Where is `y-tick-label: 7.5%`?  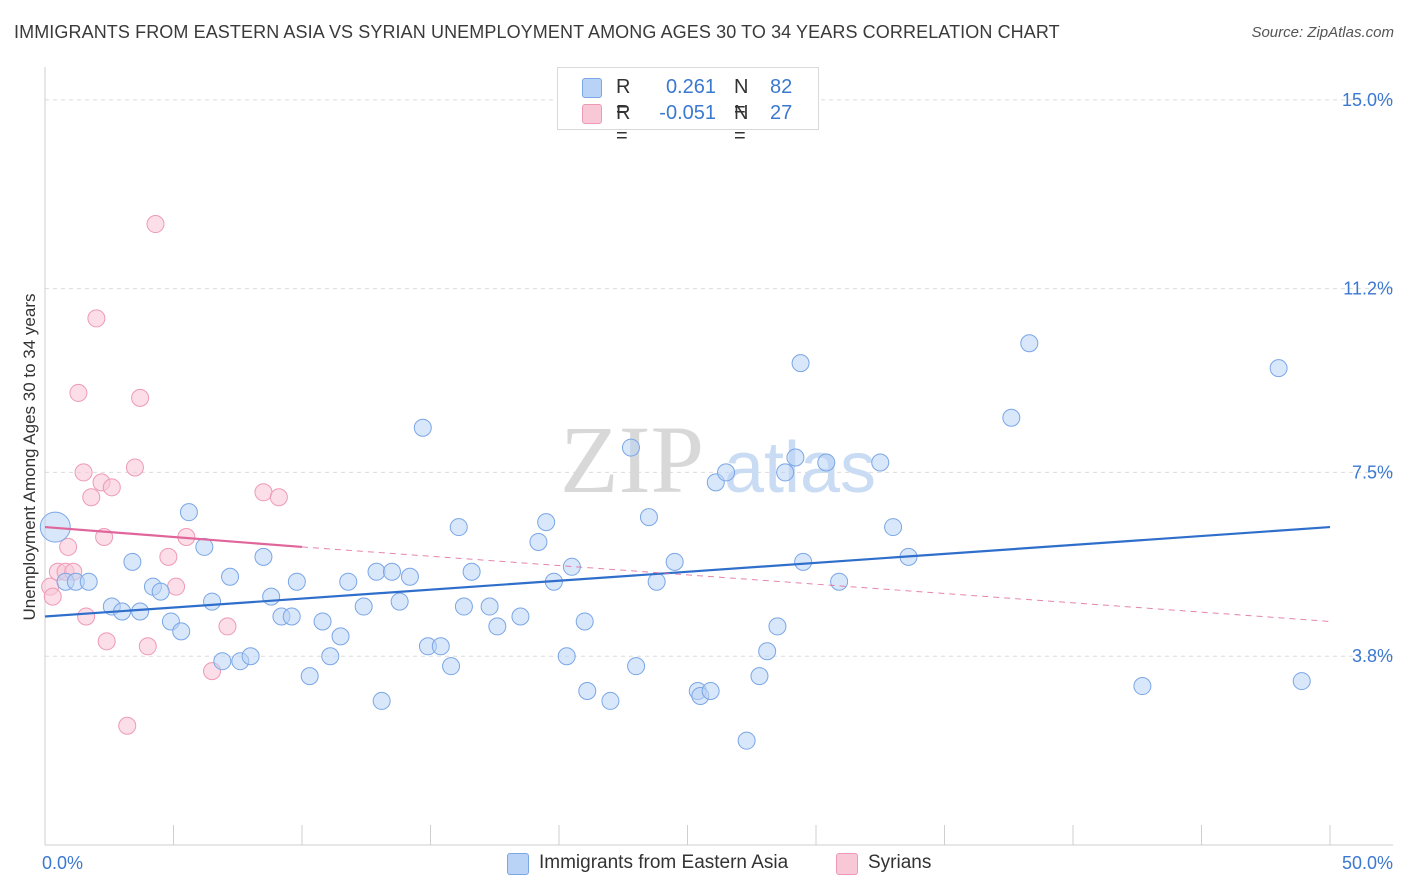 y-tick-label: 7.5% is located at coordinates (1372, 472).